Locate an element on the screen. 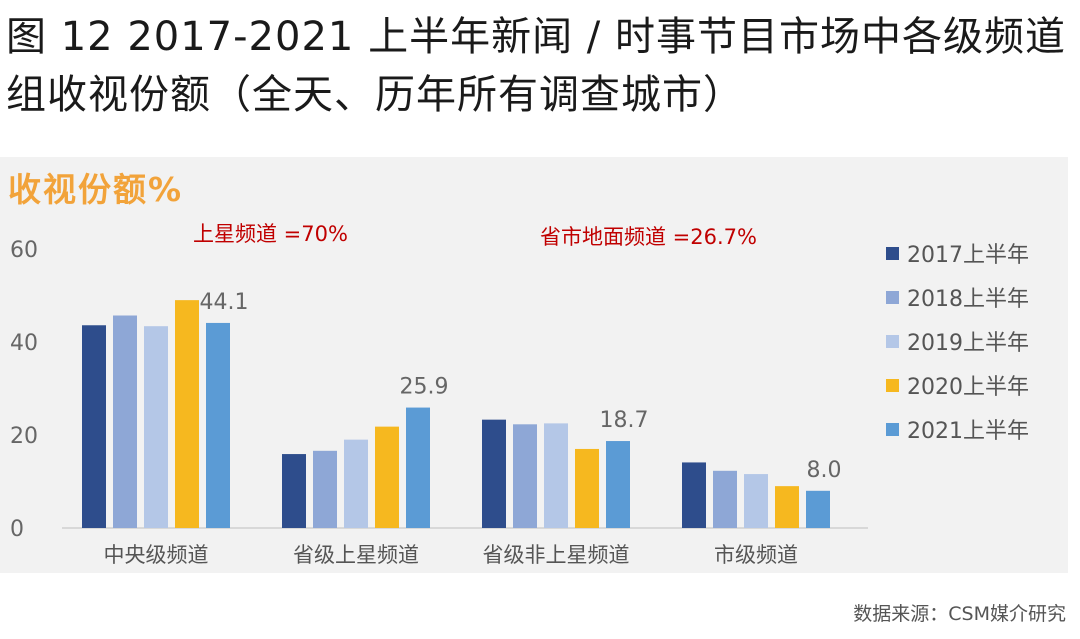 This screenshot has width=1080, height=639. y-axis-title: 收视份额% is located at coordinates (96, 189).